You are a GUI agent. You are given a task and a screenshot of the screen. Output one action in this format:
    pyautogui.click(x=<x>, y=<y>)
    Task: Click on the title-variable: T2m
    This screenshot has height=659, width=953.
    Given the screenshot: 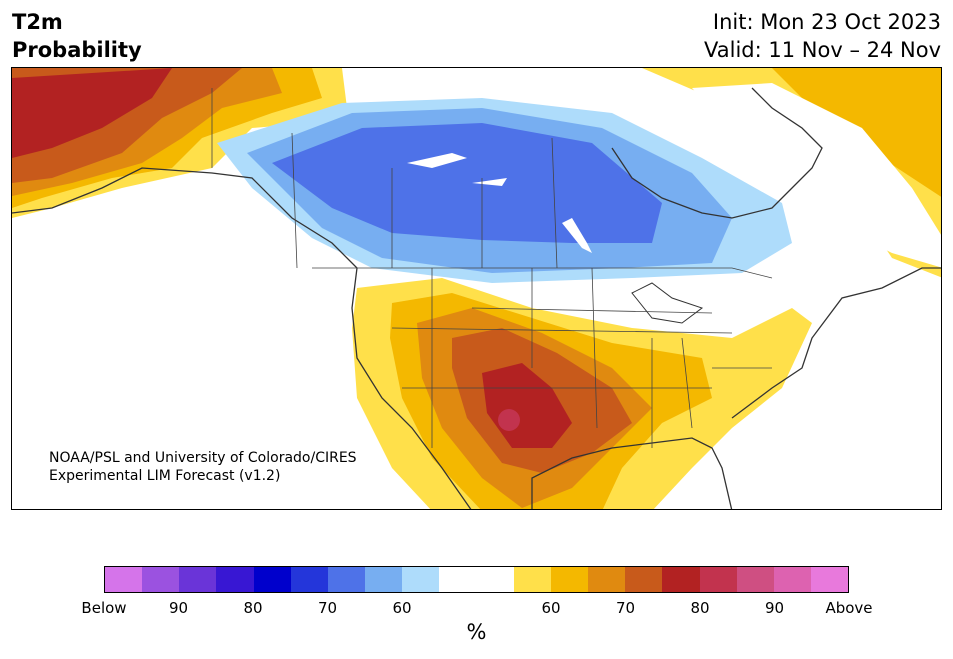 What is the action you would take?
    pyautogui.click(x=37, y=22)
    